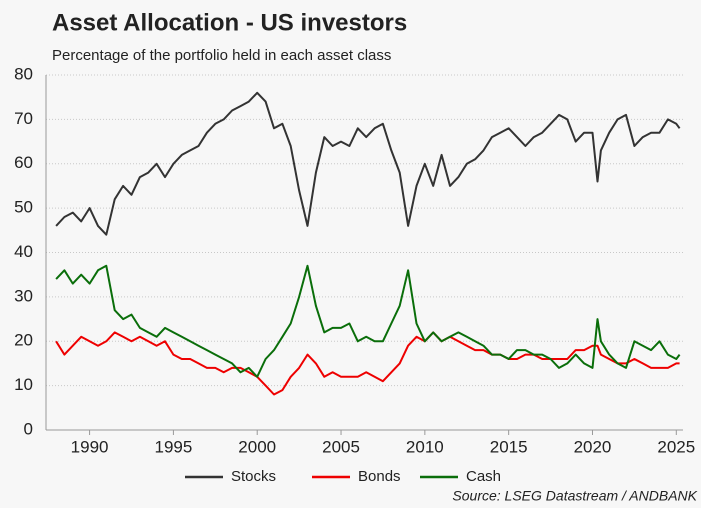 This screenshot has height=508, width=701. What do you see at coordinates (425, 446) in the screenshot?
I see `x-tick-label: 2010` at bounding box center [425, 446].